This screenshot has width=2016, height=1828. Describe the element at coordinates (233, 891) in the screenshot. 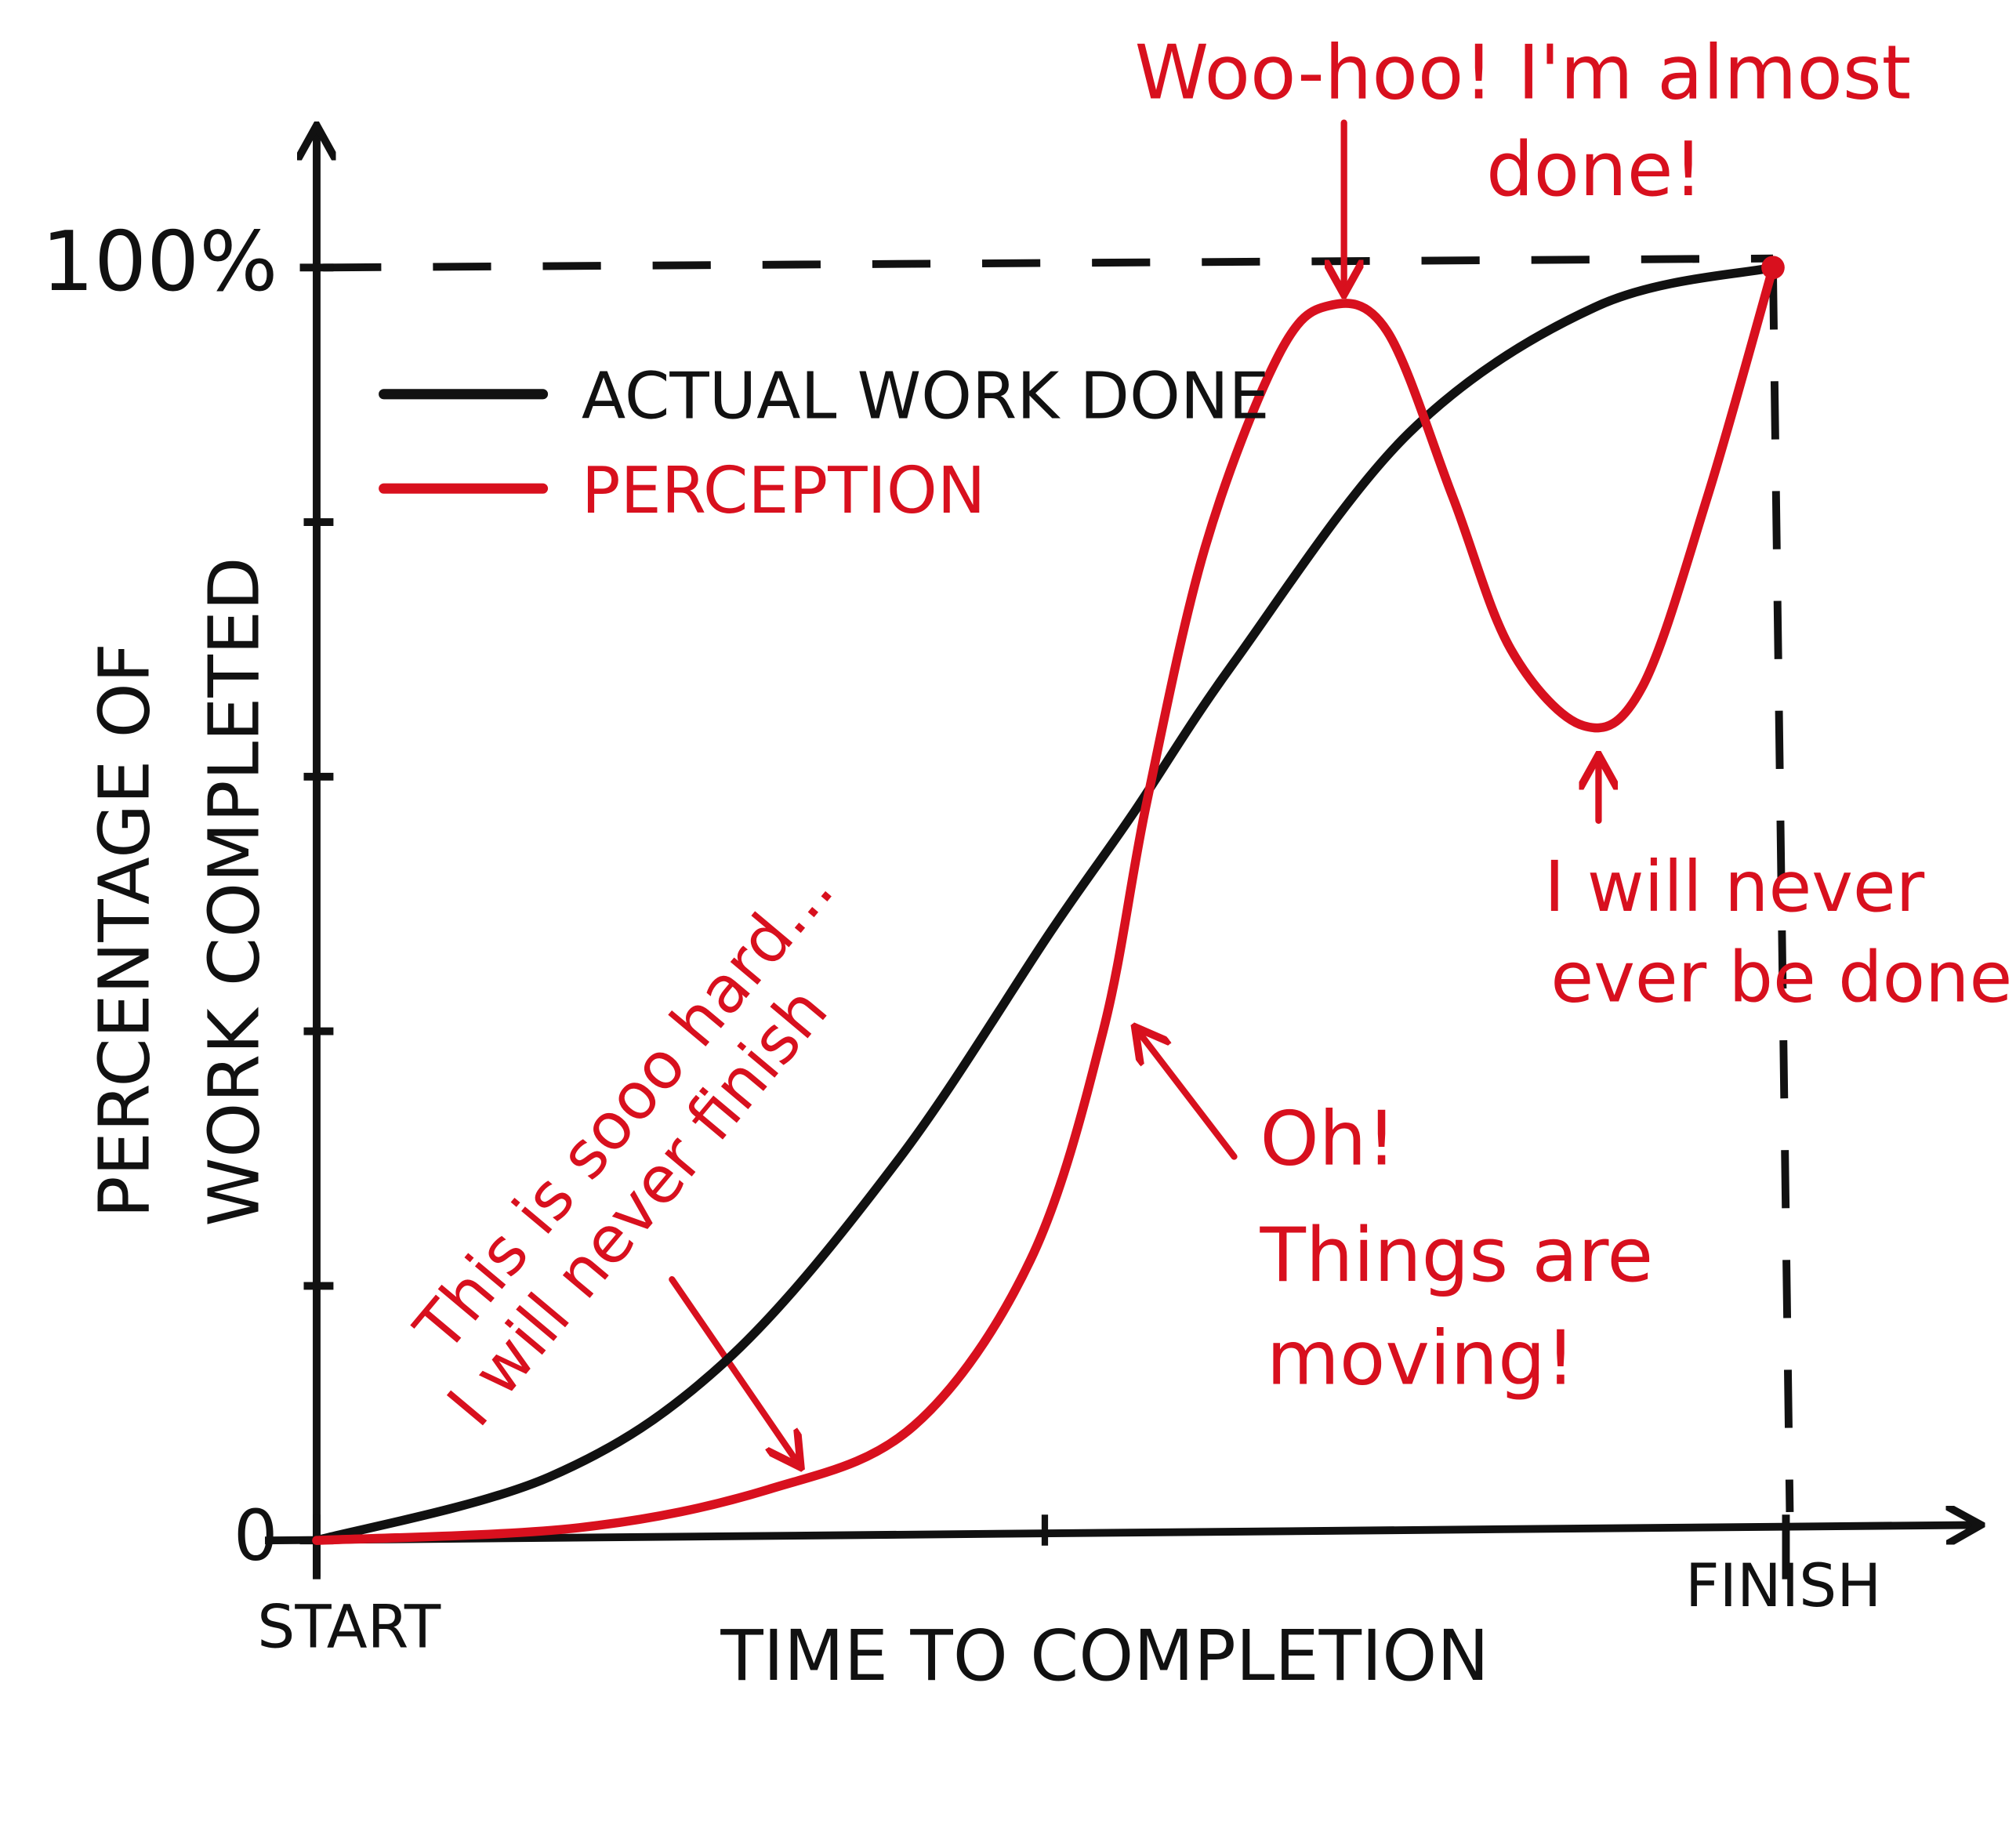

I see `y-axis-label: WORK COMPLETED` at that location.